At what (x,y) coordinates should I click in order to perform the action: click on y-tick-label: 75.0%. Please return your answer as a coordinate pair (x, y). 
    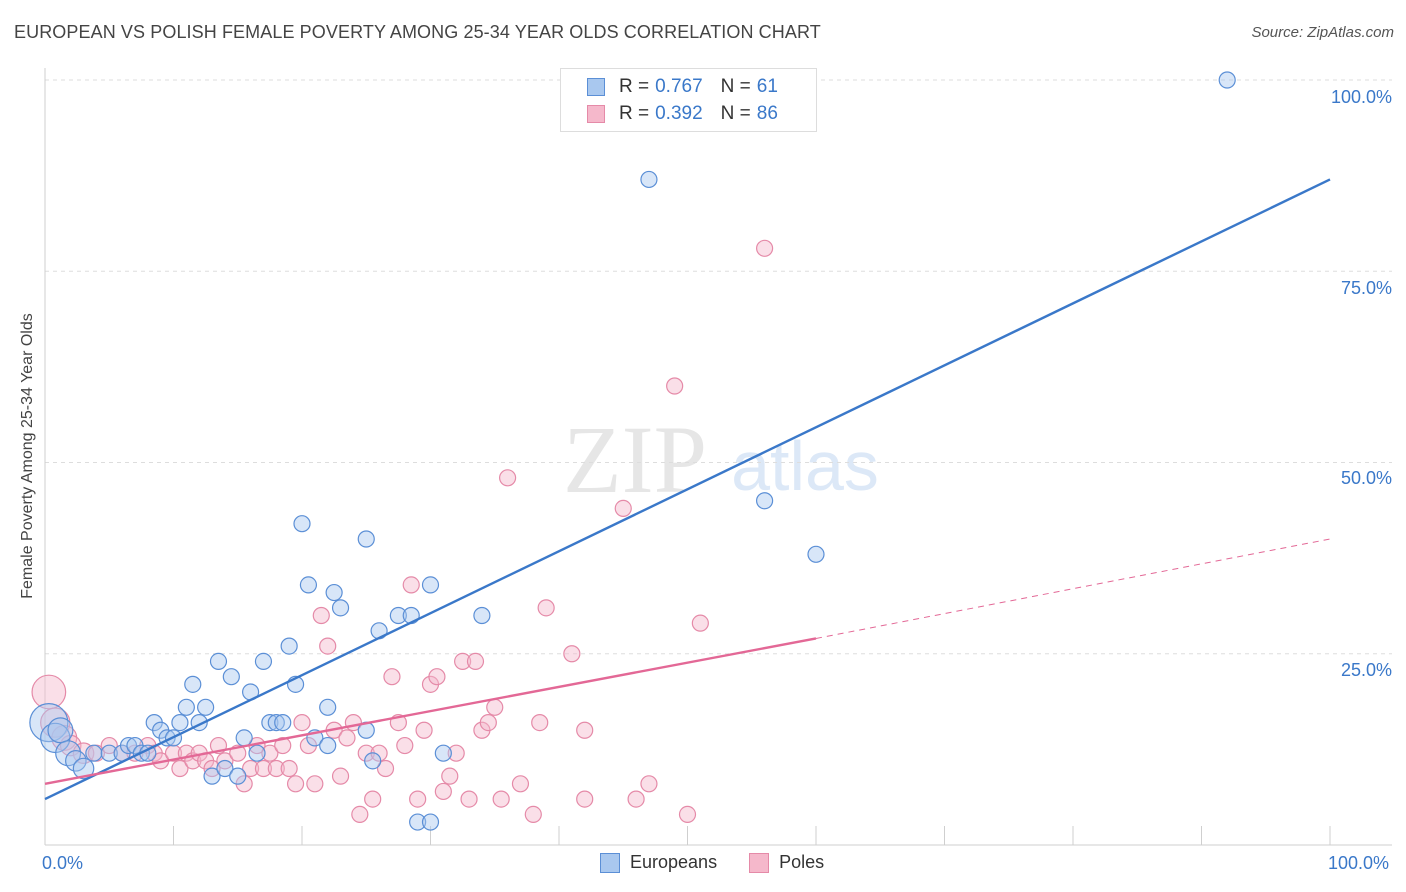
    Looking at the image, I should click on (1366, 288).